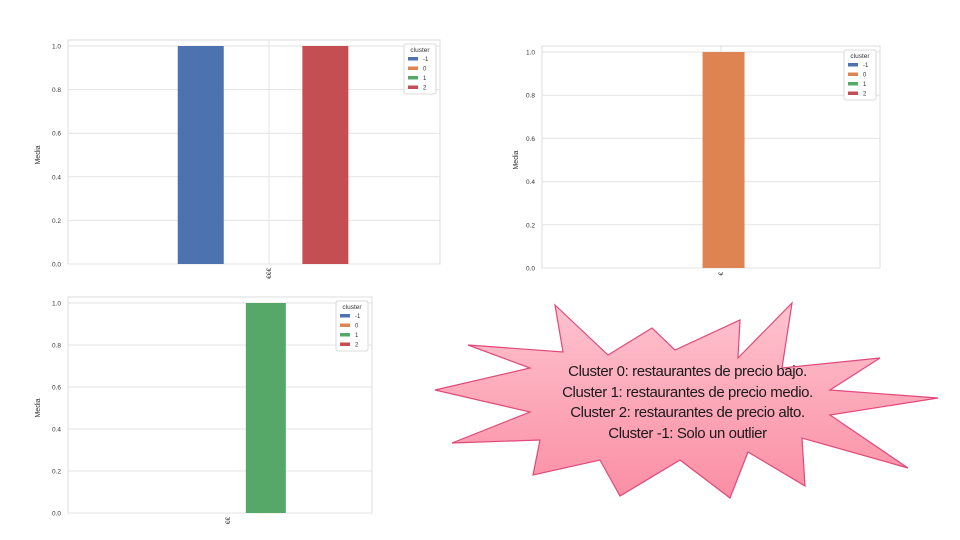  I want to click on bar-cluster--1, so click(200, 155).